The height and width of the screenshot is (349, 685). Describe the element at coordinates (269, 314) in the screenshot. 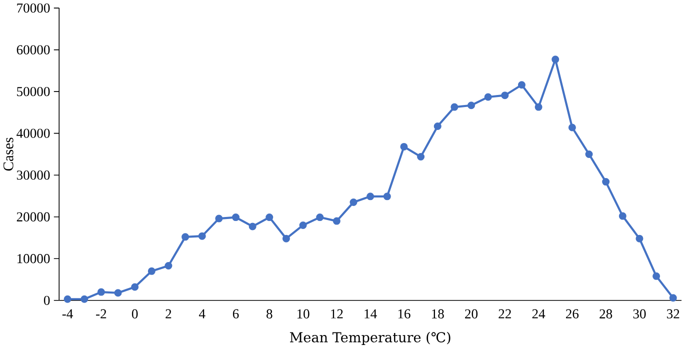

I see `x-tick-label: 8` at that location.